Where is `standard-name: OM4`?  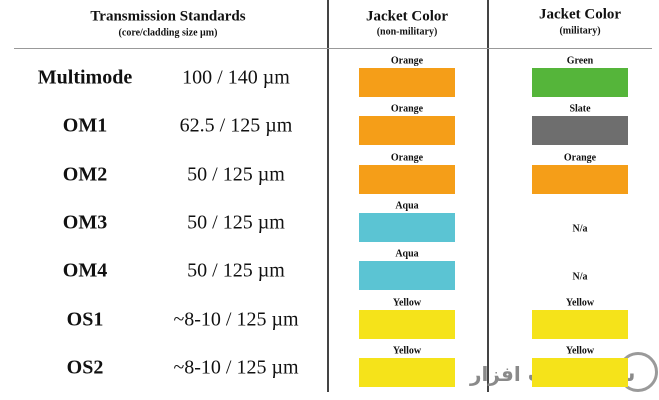 standard-name: OM4 is located at coordinates (85, 270).